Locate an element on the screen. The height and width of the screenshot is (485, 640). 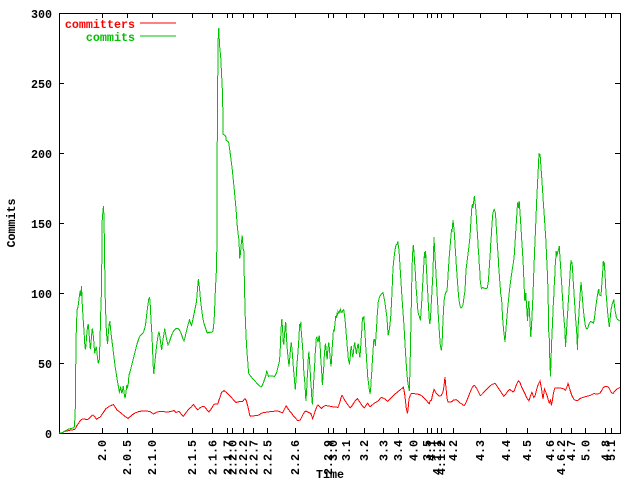
svg-text: 4.3 is located at coordinates (481, 450).